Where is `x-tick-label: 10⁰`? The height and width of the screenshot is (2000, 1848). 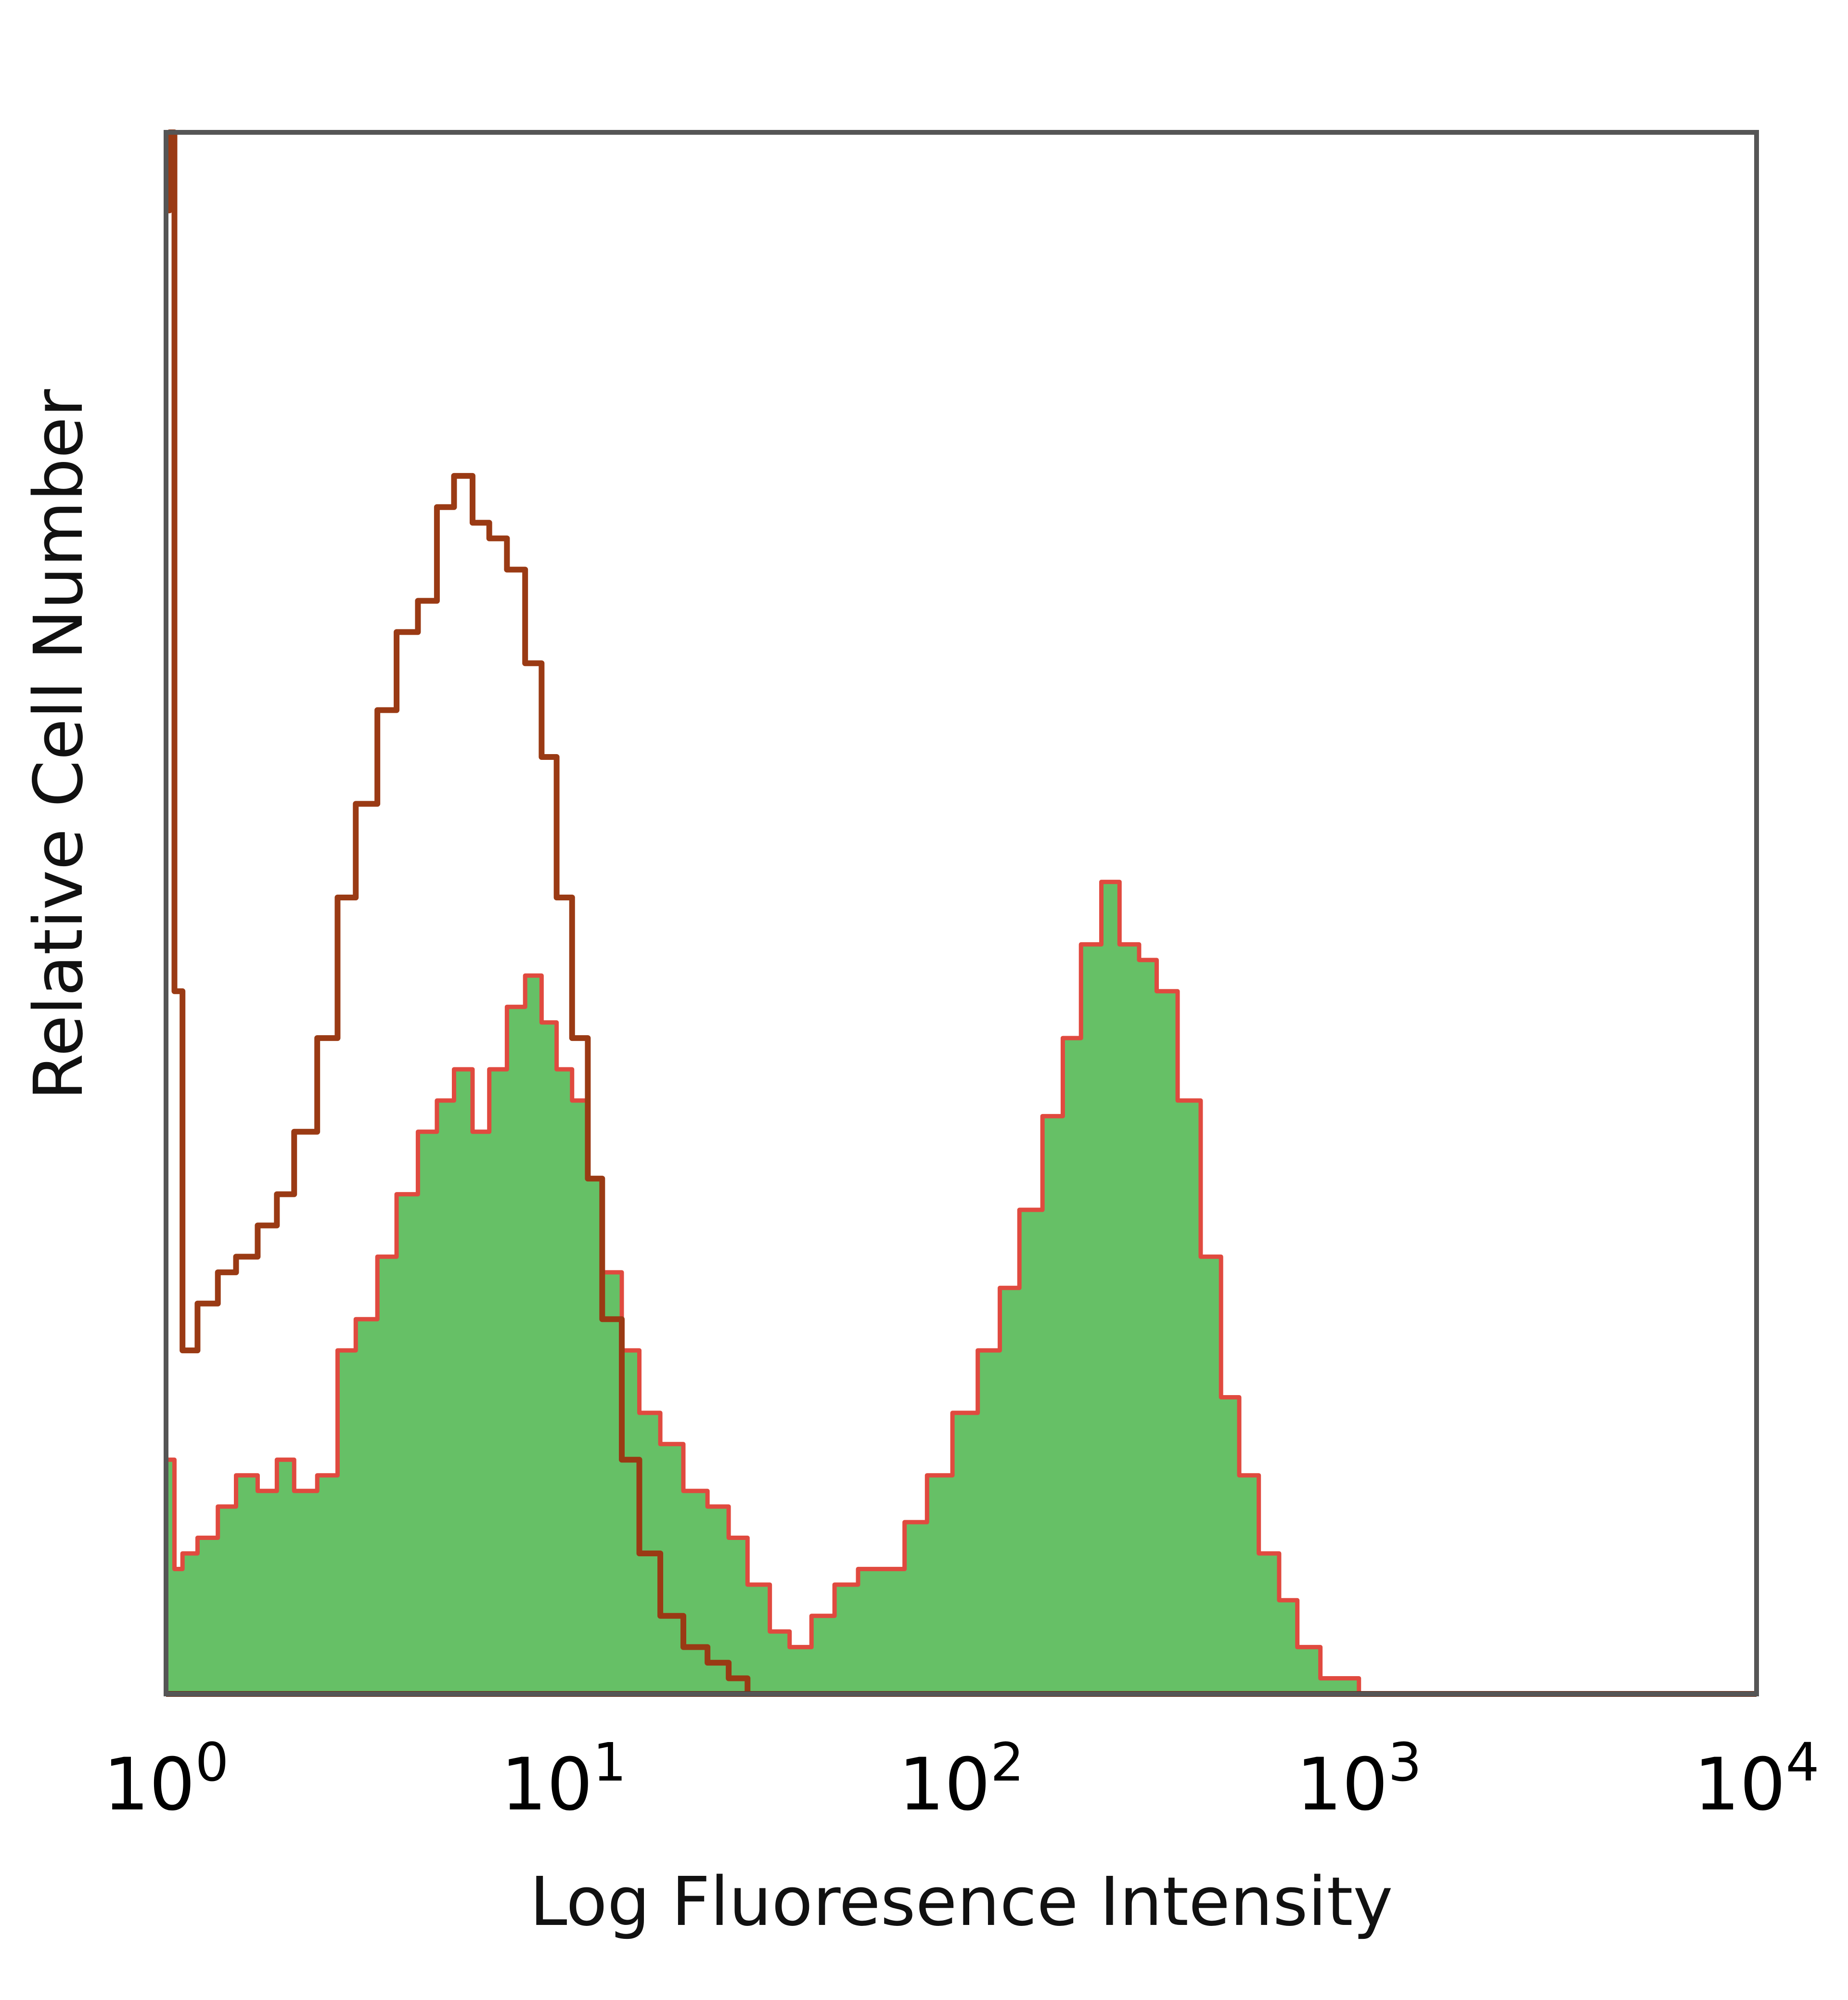
x-tick-label: 10⁰ is located at coordinates (166, 1779).